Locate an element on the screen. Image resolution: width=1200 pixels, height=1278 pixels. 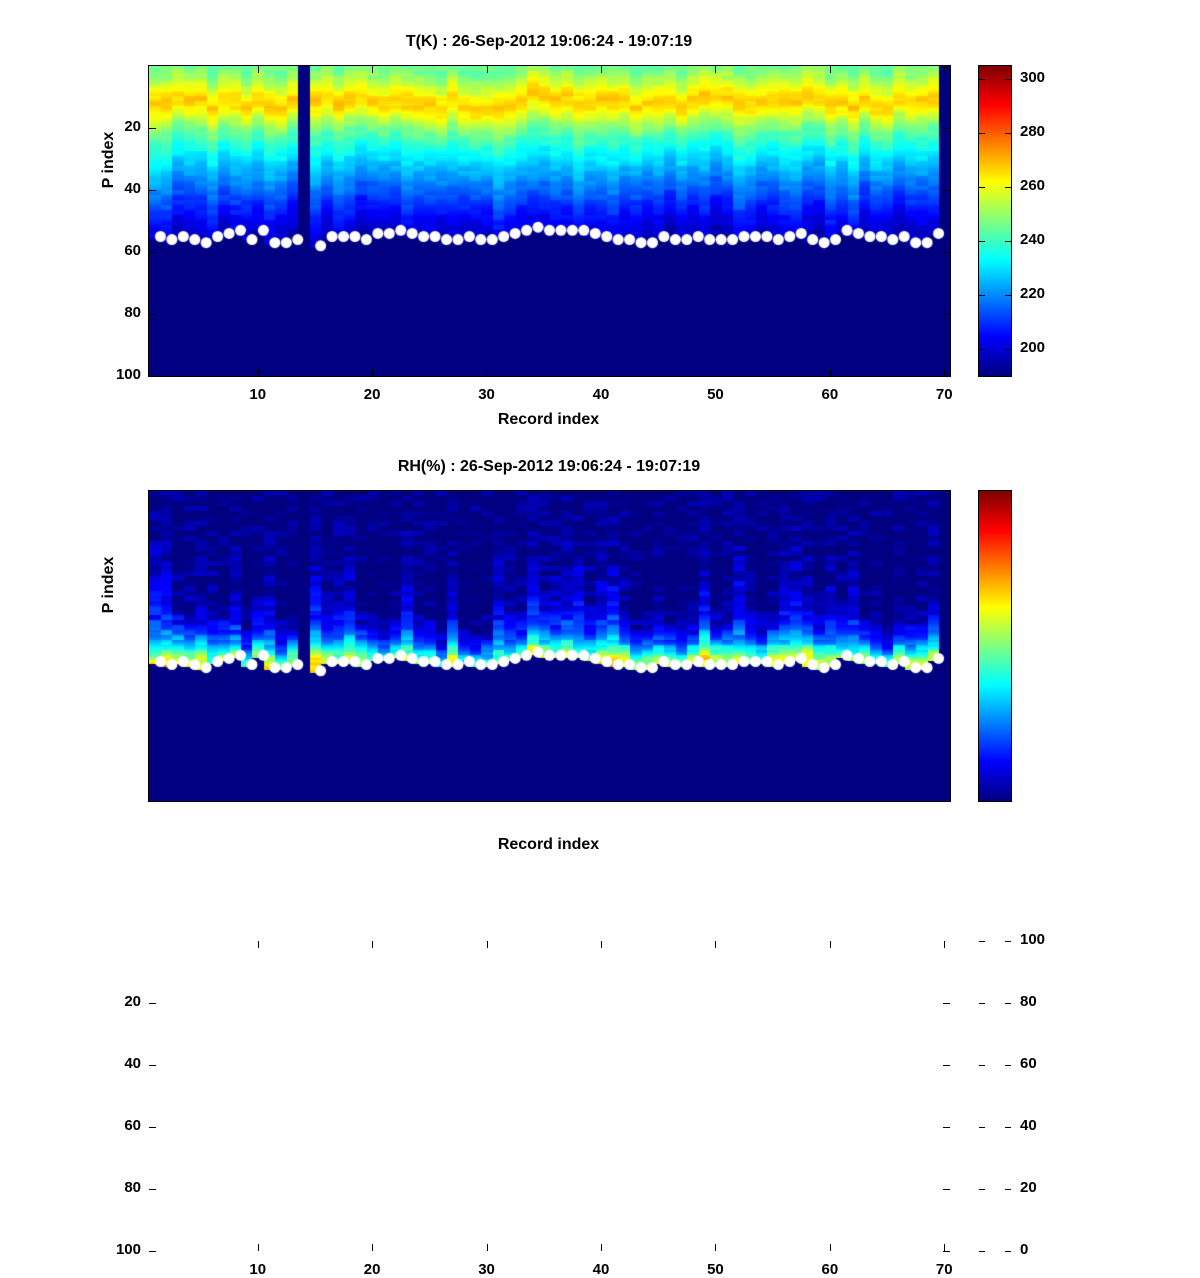
colorbar-tick-label: 100 is located at coordinates (1033, 939).